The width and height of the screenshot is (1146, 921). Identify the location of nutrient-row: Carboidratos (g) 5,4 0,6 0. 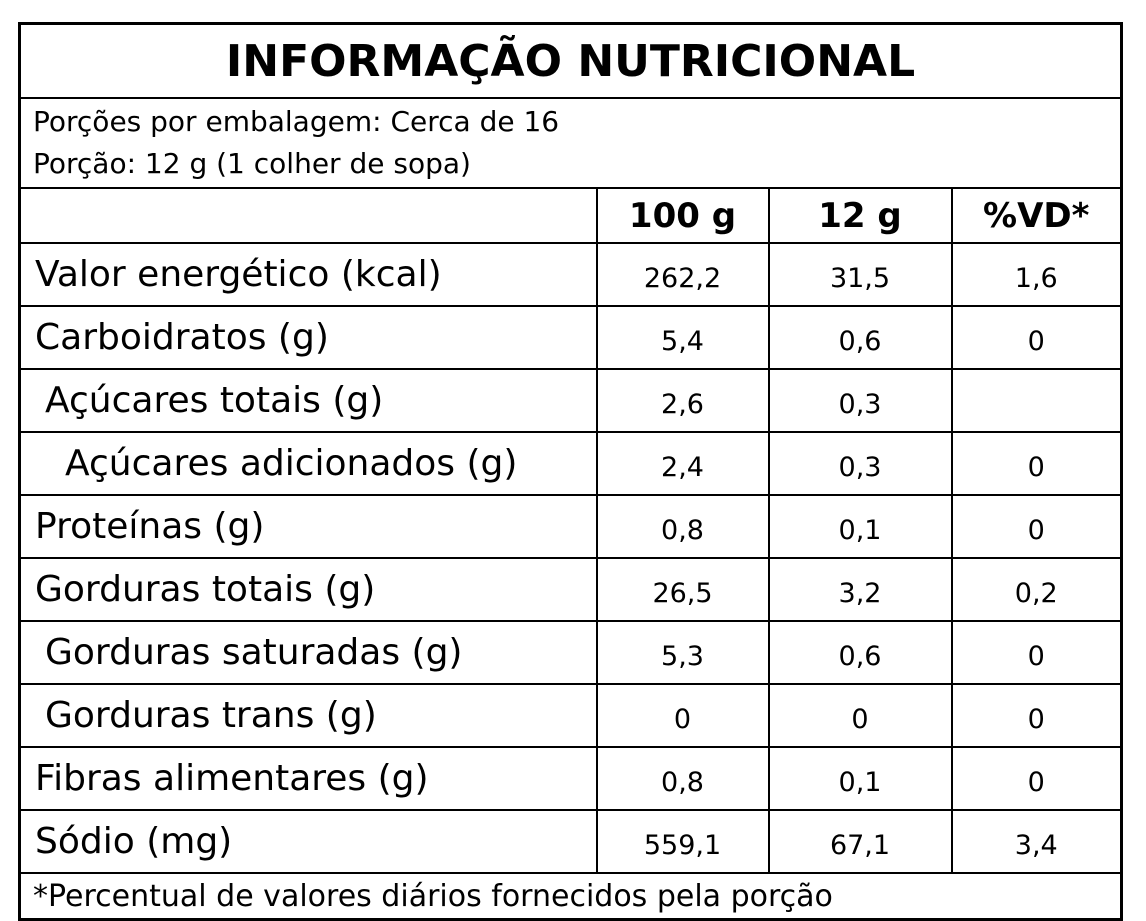
(570, 337).